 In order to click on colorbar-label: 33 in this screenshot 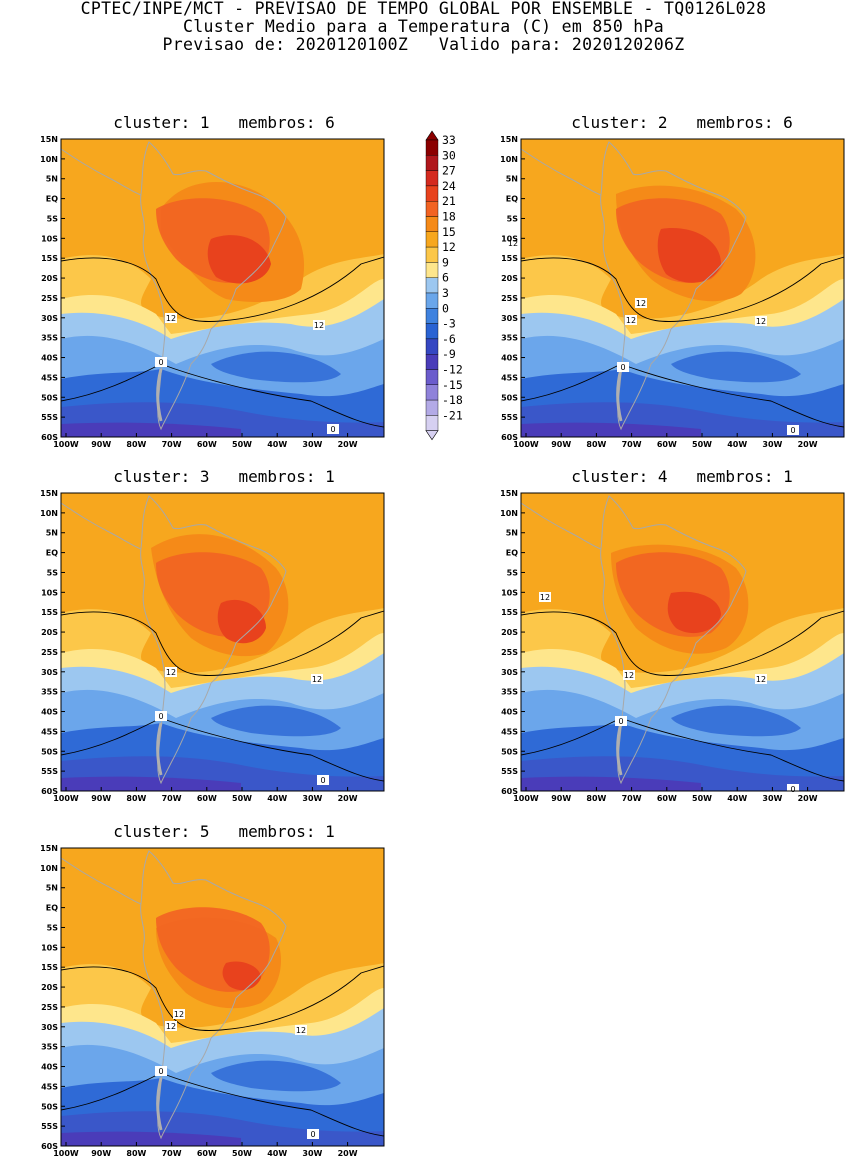, I will do `click(449, 140)`.